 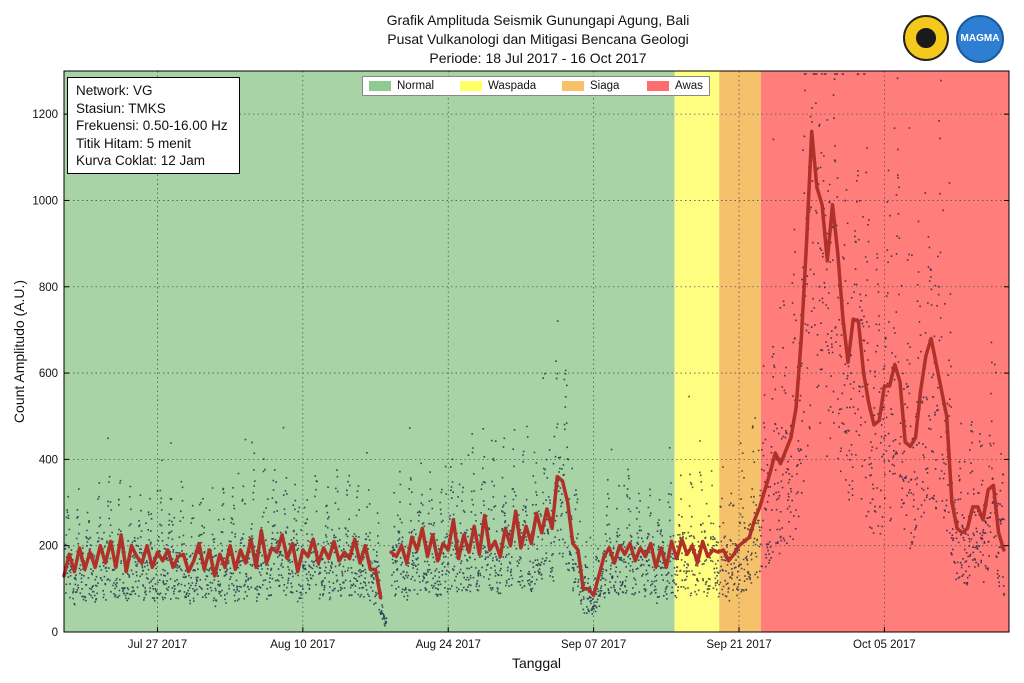 I want to click on x-axis-label: Tanggal, so click(x=536, y=663).